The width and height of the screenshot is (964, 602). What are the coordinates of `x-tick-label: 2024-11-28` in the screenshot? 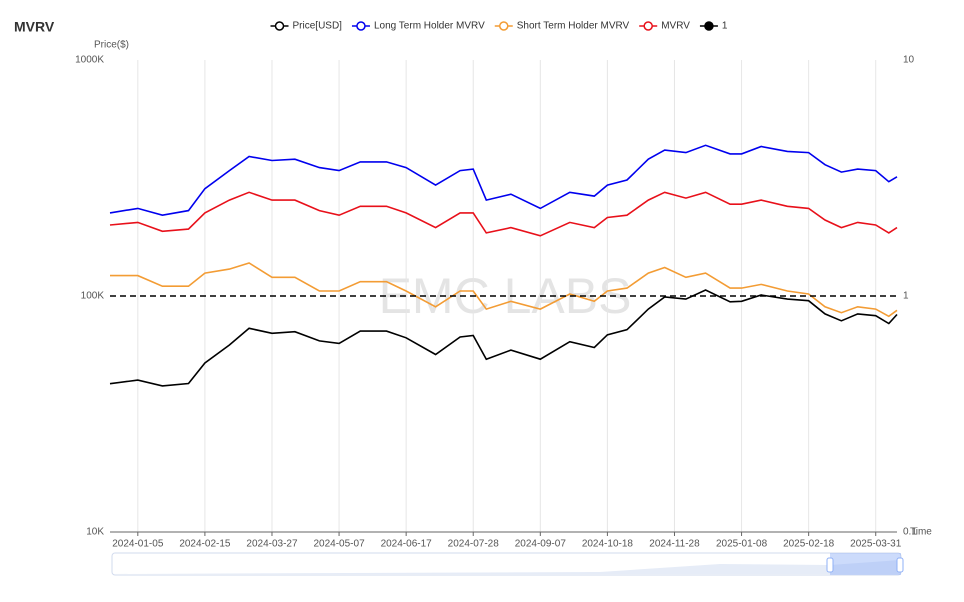 It's located at (674, 544).